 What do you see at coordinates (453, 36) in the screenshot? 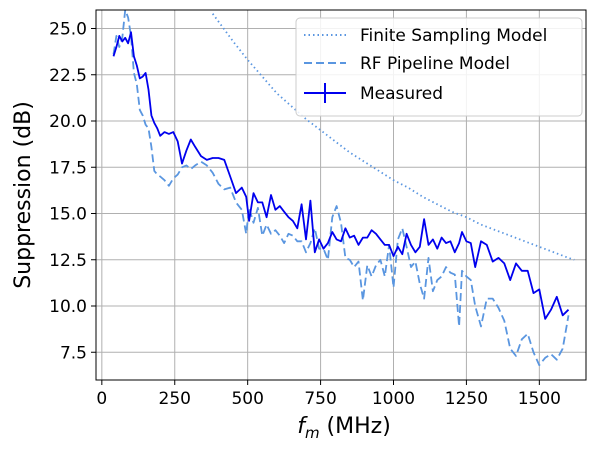
I see `legend-label-finite-sampling: Finite Sampling Model` at bounding box center [453, 36].